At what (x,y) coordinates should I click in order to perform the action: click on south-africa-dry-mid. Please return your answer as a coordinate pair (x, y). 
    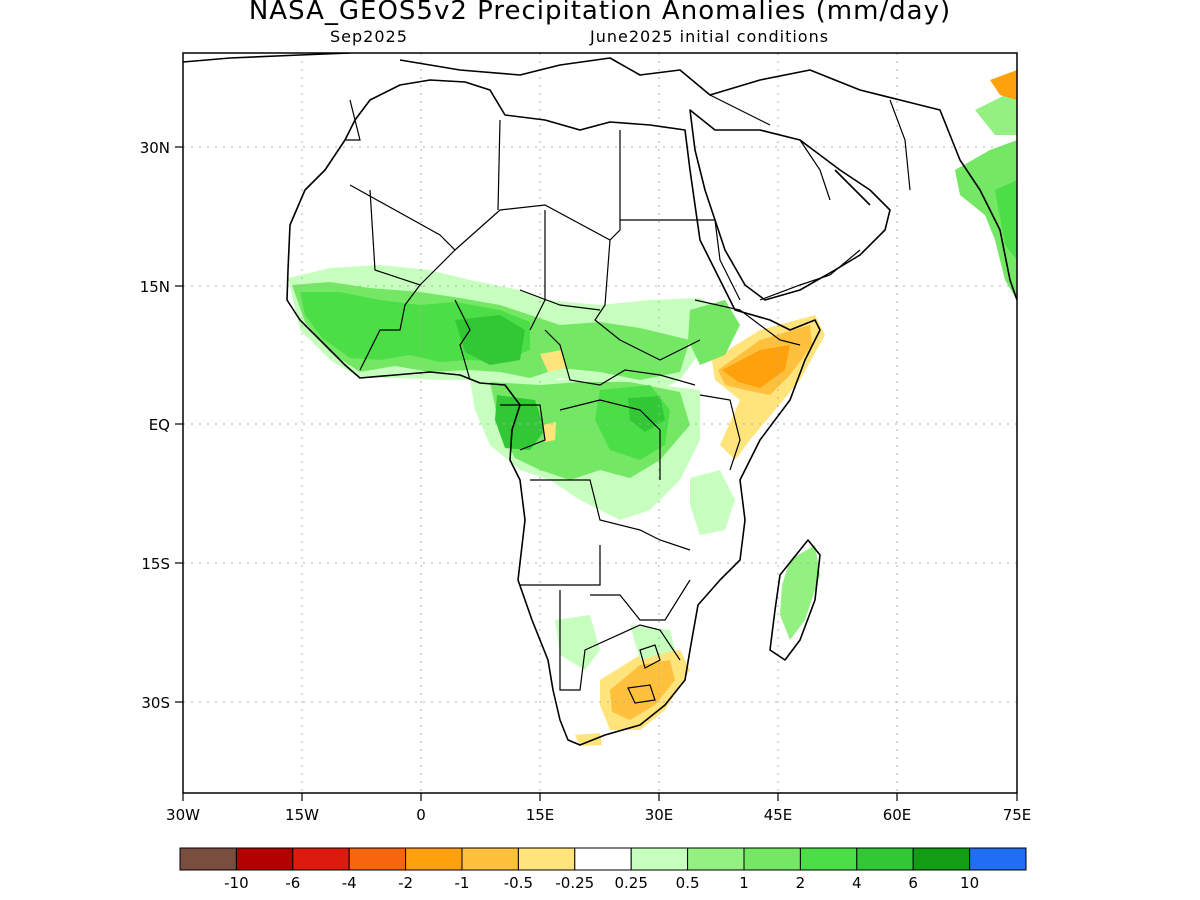
    Looking at the image, I should click on (642, 690).